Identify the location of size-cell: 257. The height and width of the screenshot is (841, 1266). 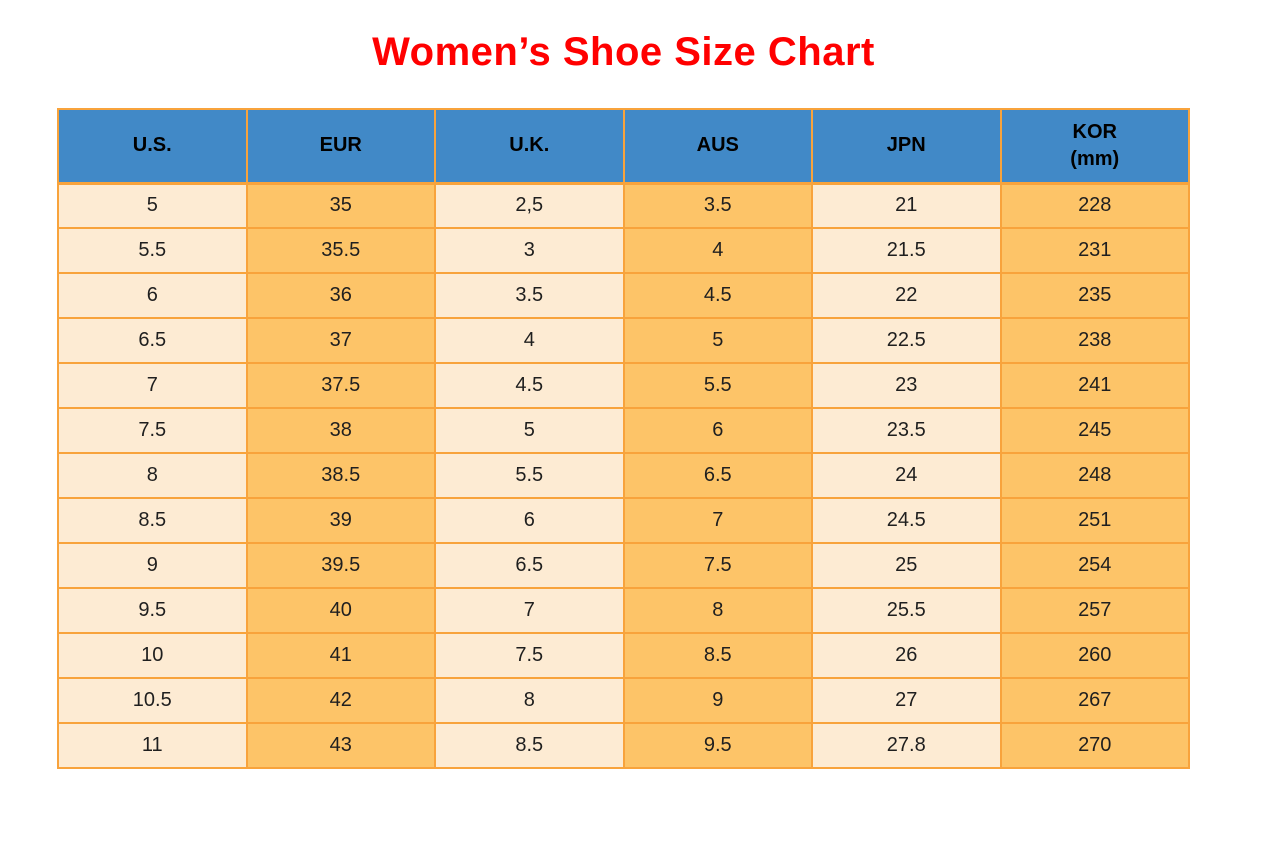
(1094, 610).